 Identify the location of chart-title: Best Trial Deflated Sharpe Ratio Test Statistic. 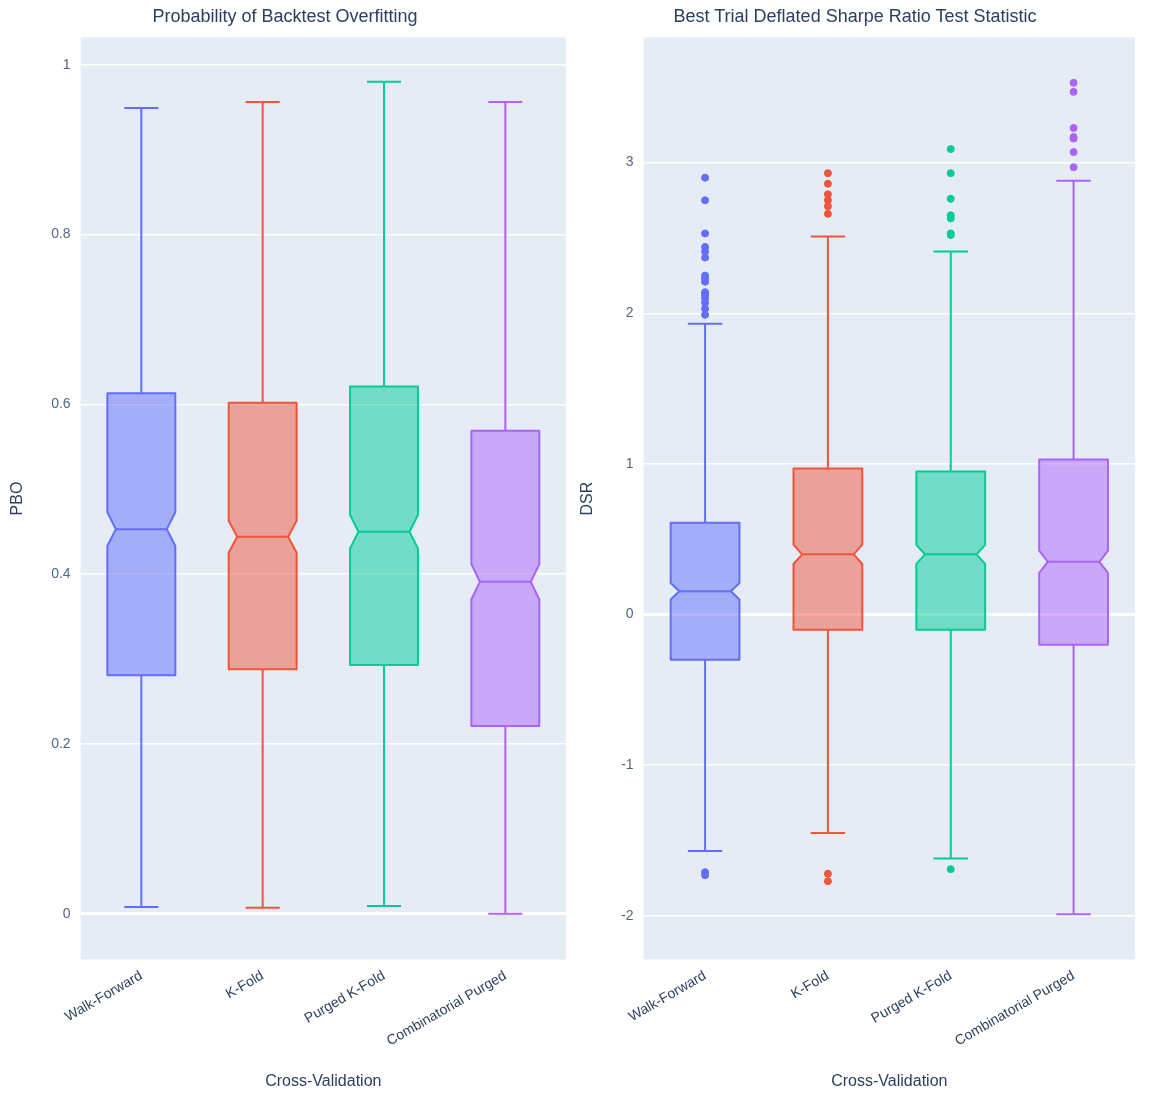
(855, 15).